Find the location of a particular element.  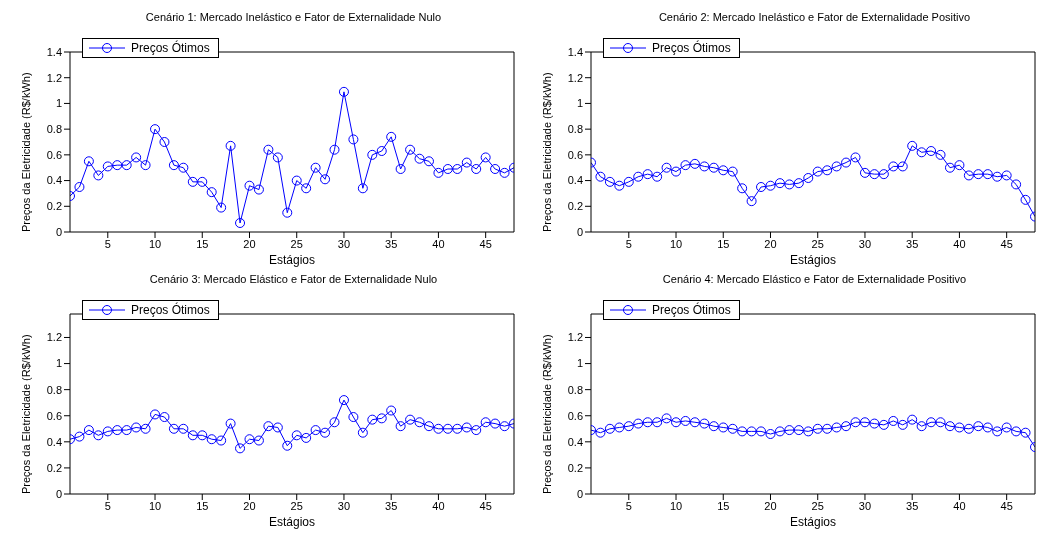

x-tick-label: 40 is located at coordinates (438, 243).